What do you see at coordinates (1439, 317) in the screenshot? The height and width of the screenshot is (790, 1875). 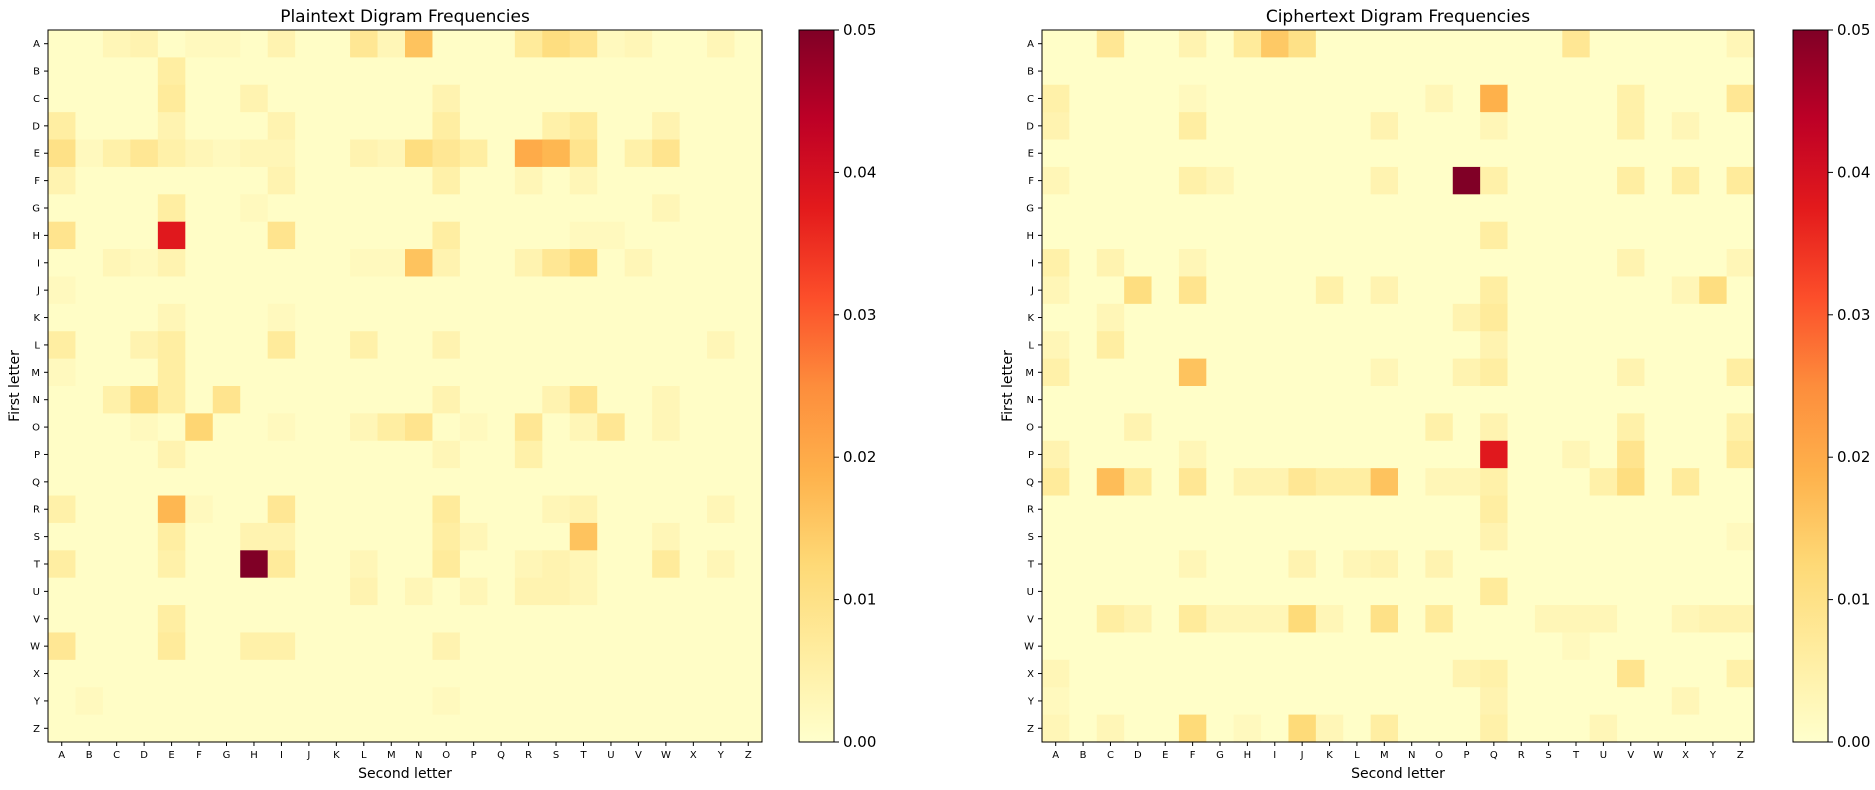 I see `ciphertext-cell-KO` at bounding box center [1439, 317].